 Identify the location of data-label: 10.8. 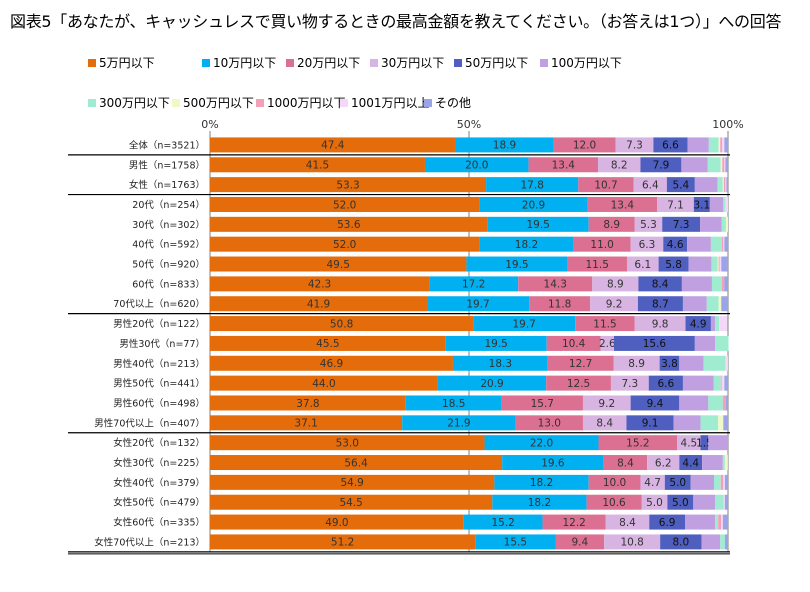
(631, 543).